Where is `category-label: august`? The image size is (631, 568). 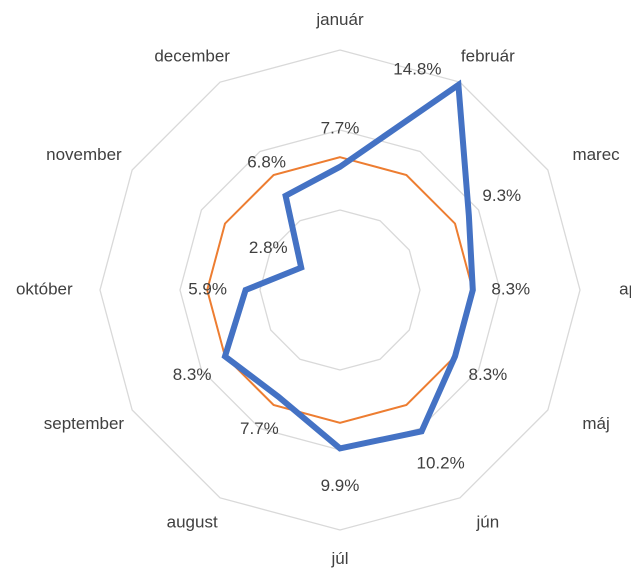 category-label: august is located at coordinates (192, 522).